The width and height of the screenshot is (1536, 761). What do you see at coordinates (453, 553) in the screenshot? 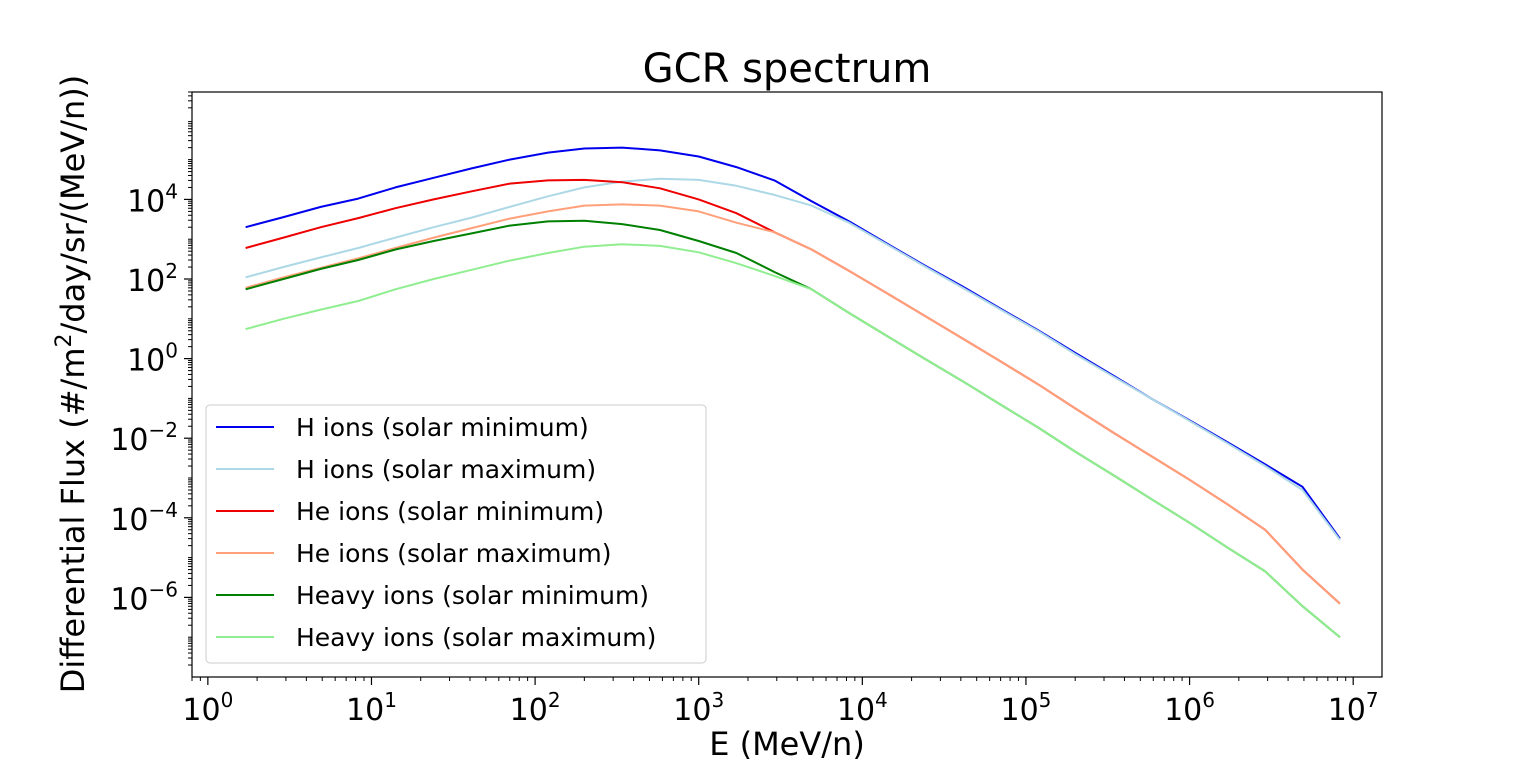
I see `legend-label-4: He ions (solar maximum)` at bounding box center [453, 553].